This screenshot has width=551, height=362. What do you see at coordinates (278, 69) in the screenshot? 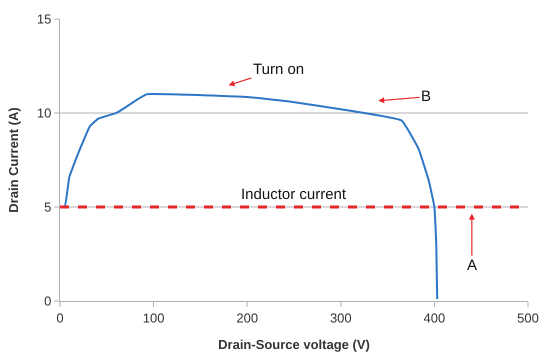
I see `annotation: Turn on` at bounding box center [278, 69].